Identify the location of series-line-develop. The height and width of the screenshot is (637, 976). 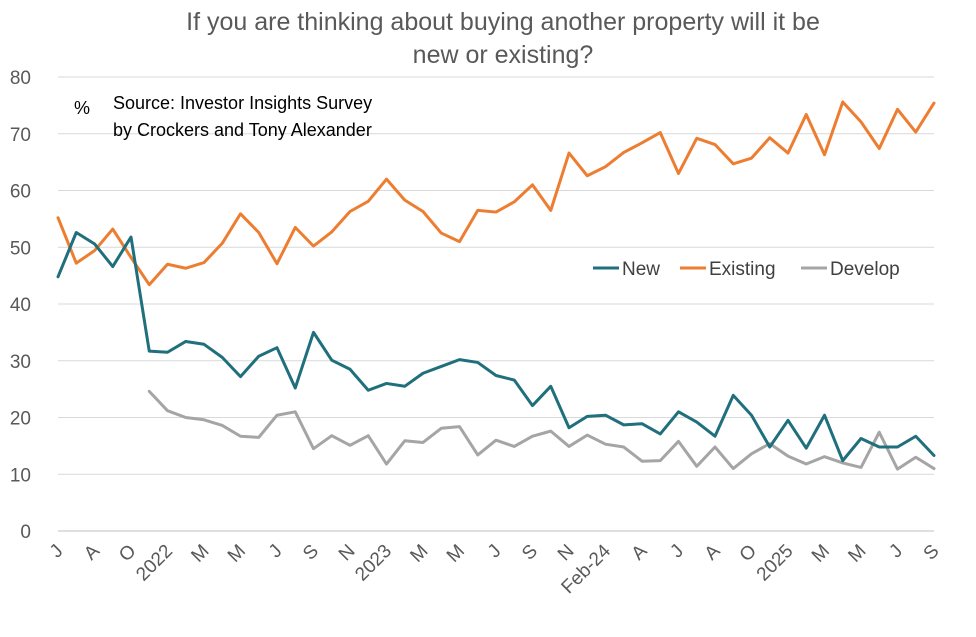
(541, 430).